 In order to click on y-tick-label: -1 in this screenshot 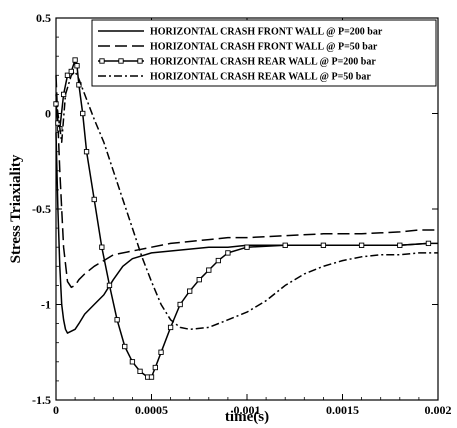, I will do `click(46, 305)`.